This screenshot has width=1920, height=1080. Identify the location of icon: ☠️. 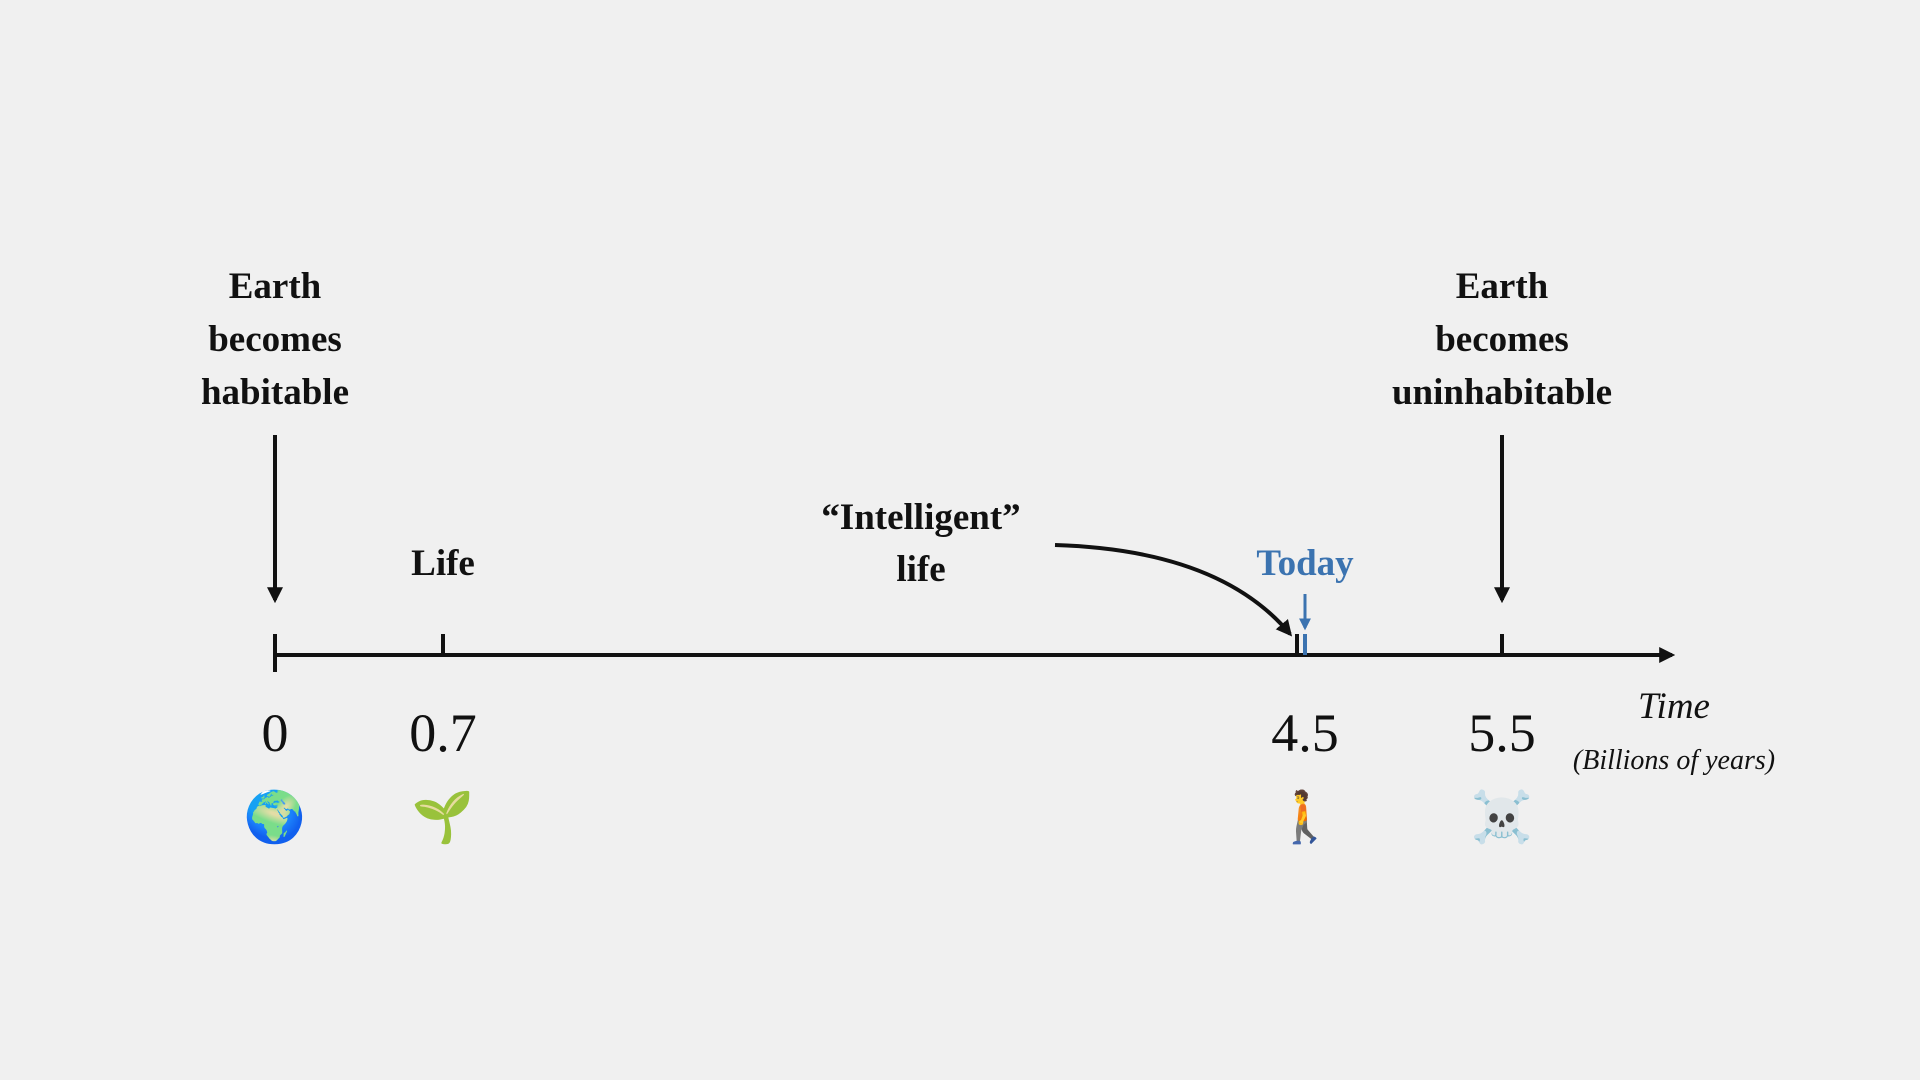
(1502, 817).